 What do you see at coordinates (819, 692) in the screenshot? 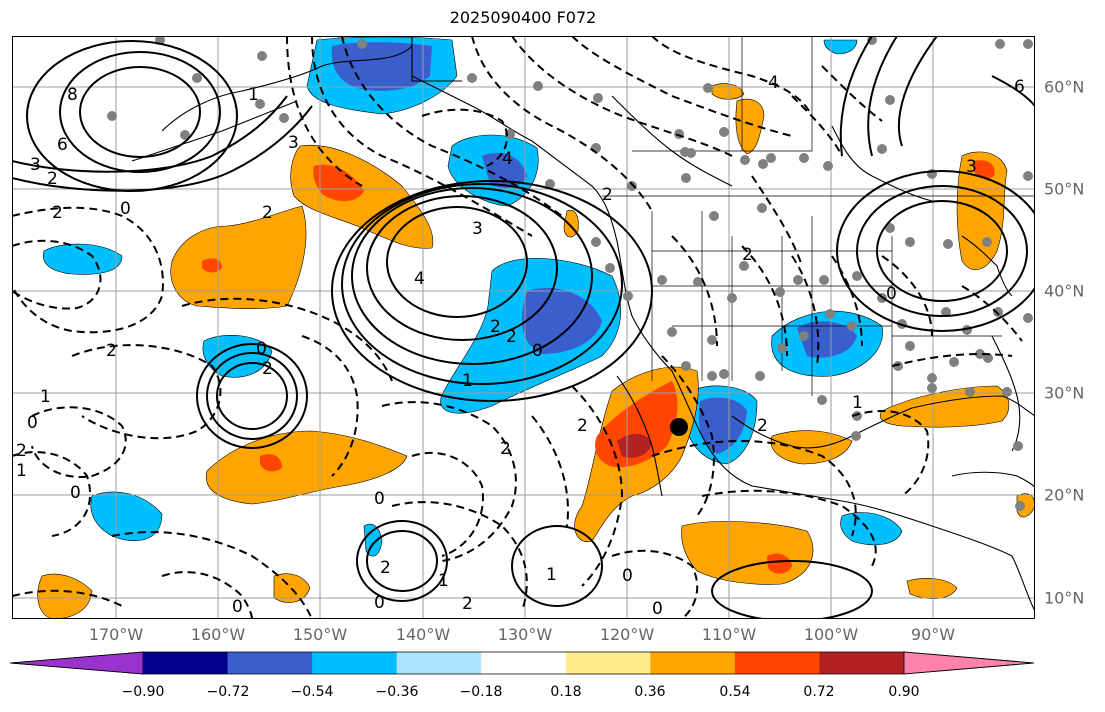
I see `colorbar-tick-label: 0.72` at bounding box center [819, 692].